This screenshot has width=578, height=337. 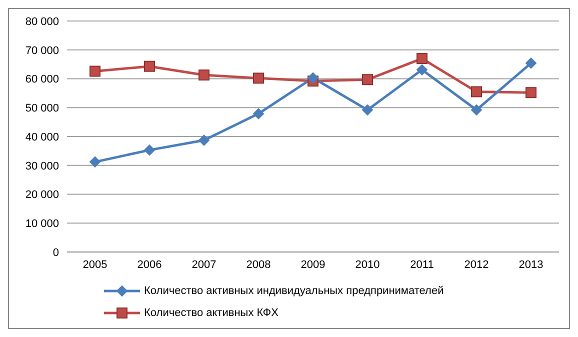 I want to click on y-tick-label: 20 000, so click(x=42, y=195).